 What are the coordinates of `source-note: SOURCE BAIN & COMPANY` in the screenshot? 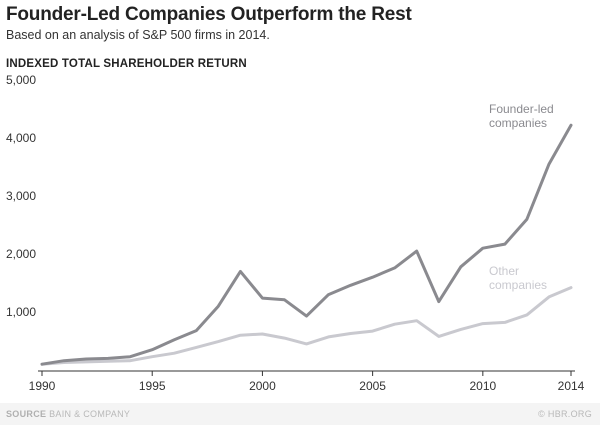 It's located at (68, 414).